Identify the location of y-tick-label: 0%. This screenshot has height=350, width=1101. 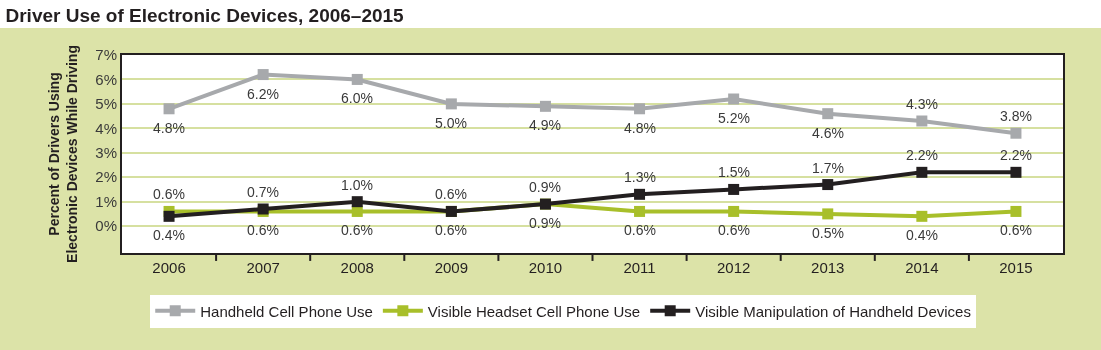
(106, 226).